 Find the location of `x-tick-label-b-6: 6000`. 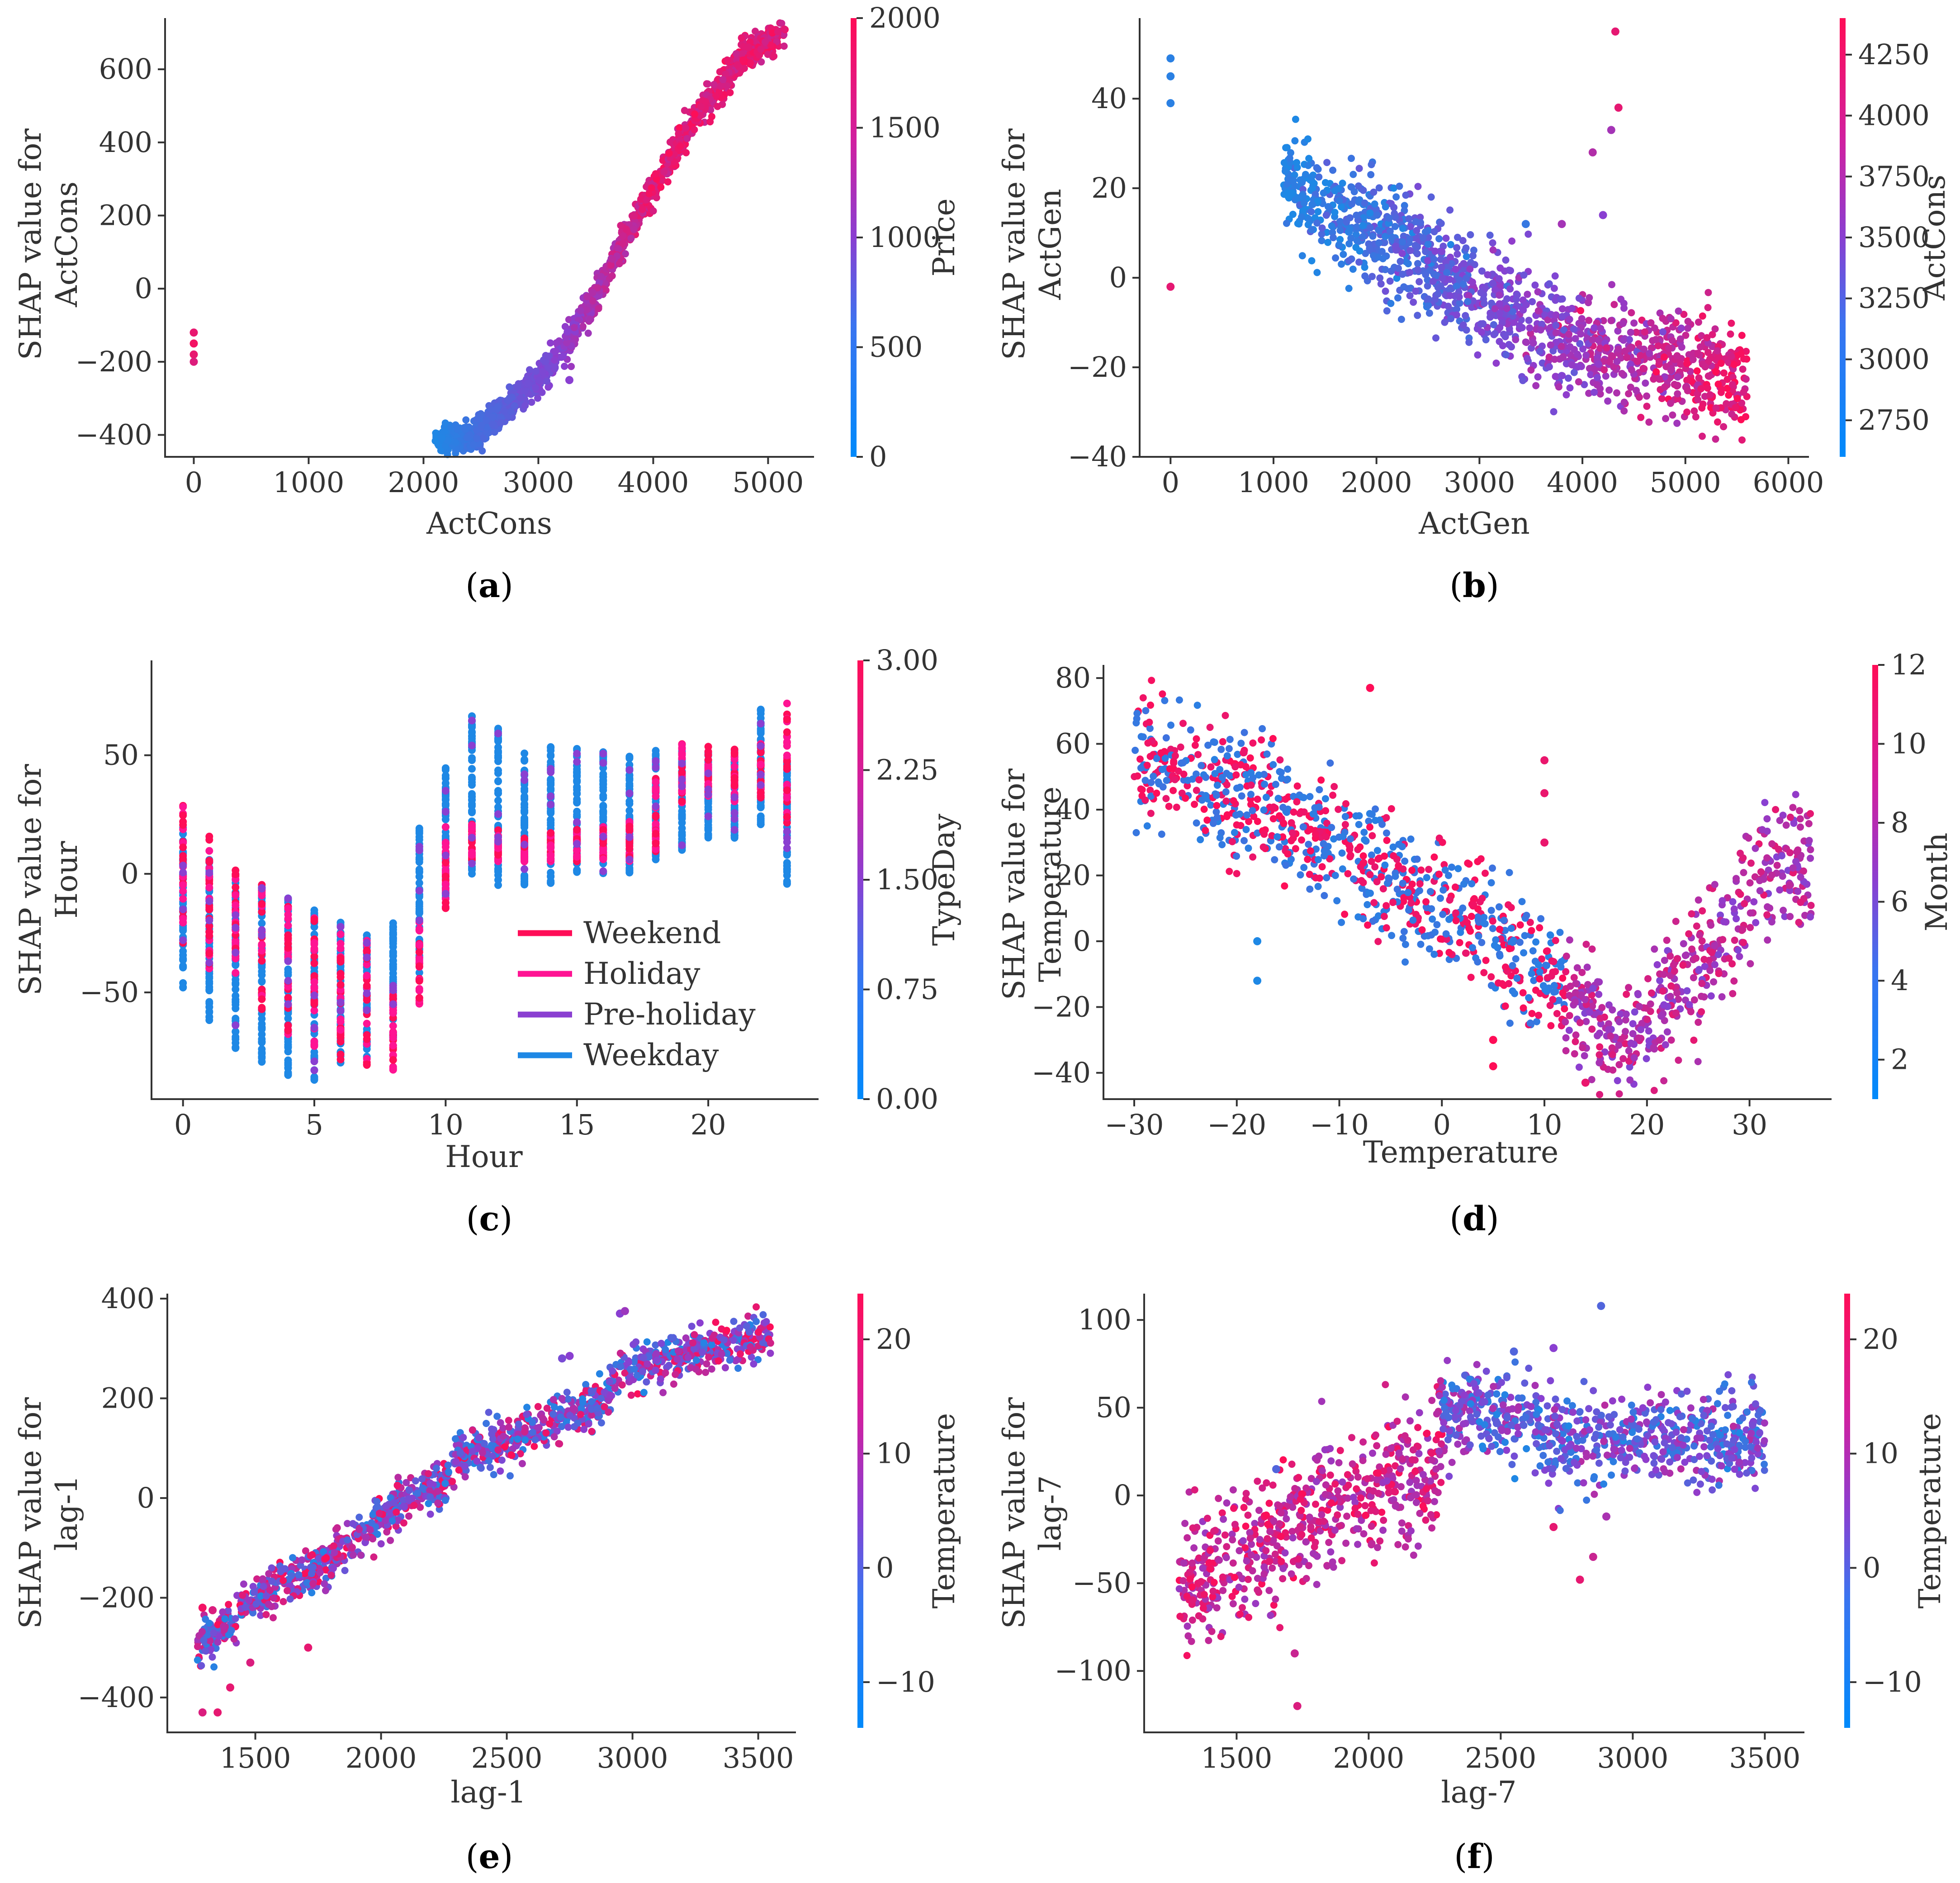

x-tick-label-b-6: 6000 is located at coordinates (1789, 482).